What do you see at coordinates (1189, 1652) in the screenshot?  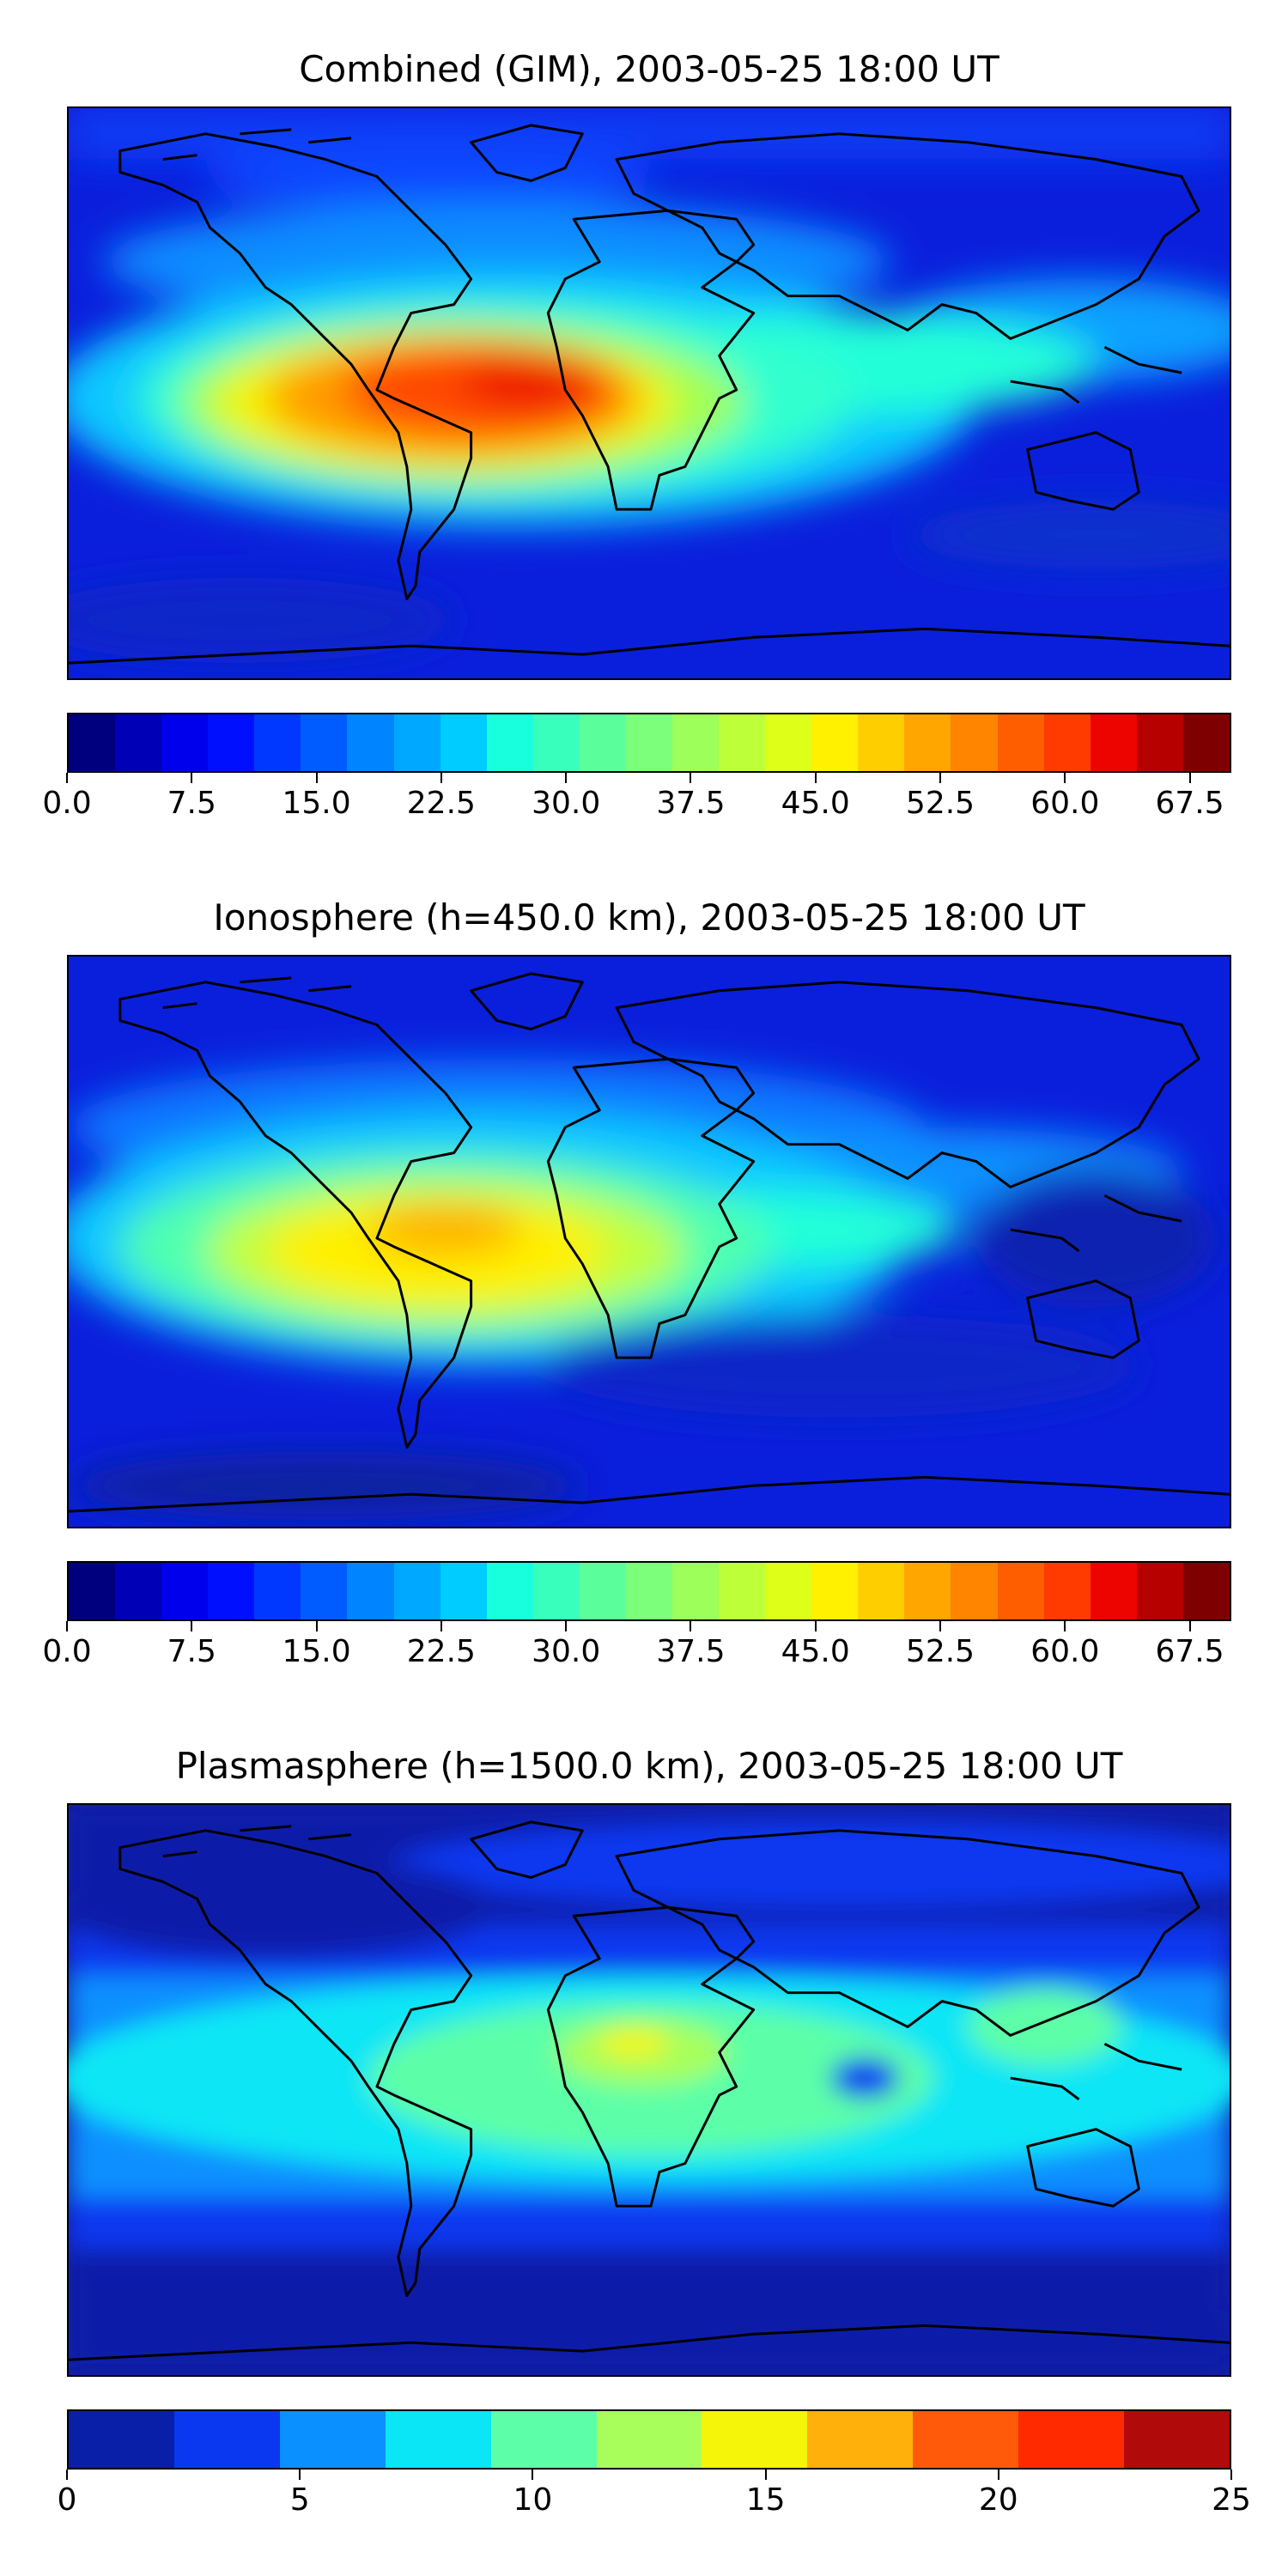 I see `colorbar-tick-label: 67.5` at bounding box center [1189, 1652].